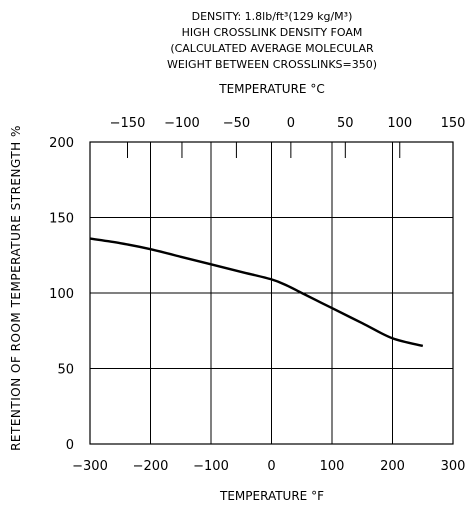 The image size is (468, 506). Describe the element at coordinates (272, 16) in the screenshot. I see `title-line-1: DENSITY: 1.8lb/ft³(129 kg/M³)` at that location.